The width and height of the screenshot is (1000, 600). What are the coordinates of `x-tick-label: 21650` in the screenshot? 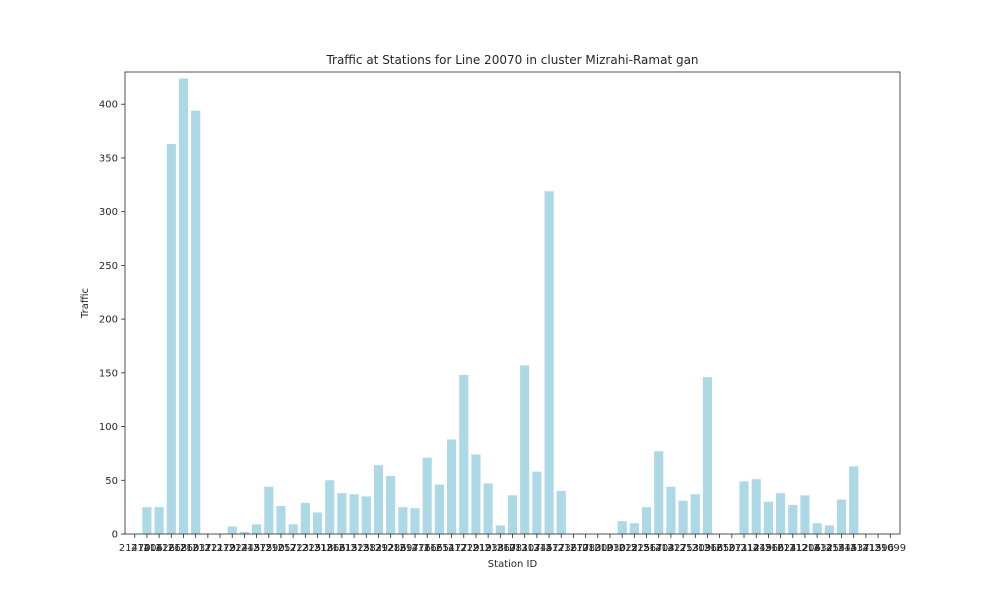 It's located at (720, 548).